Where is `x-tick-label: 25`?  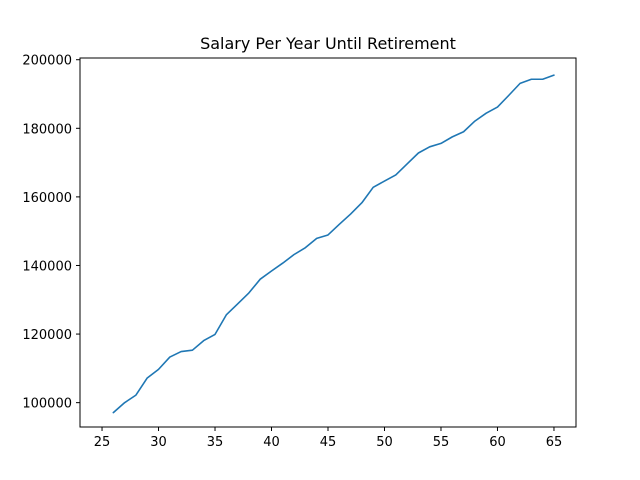
x-tick-label: 25 is located at coordinates (102, 442).